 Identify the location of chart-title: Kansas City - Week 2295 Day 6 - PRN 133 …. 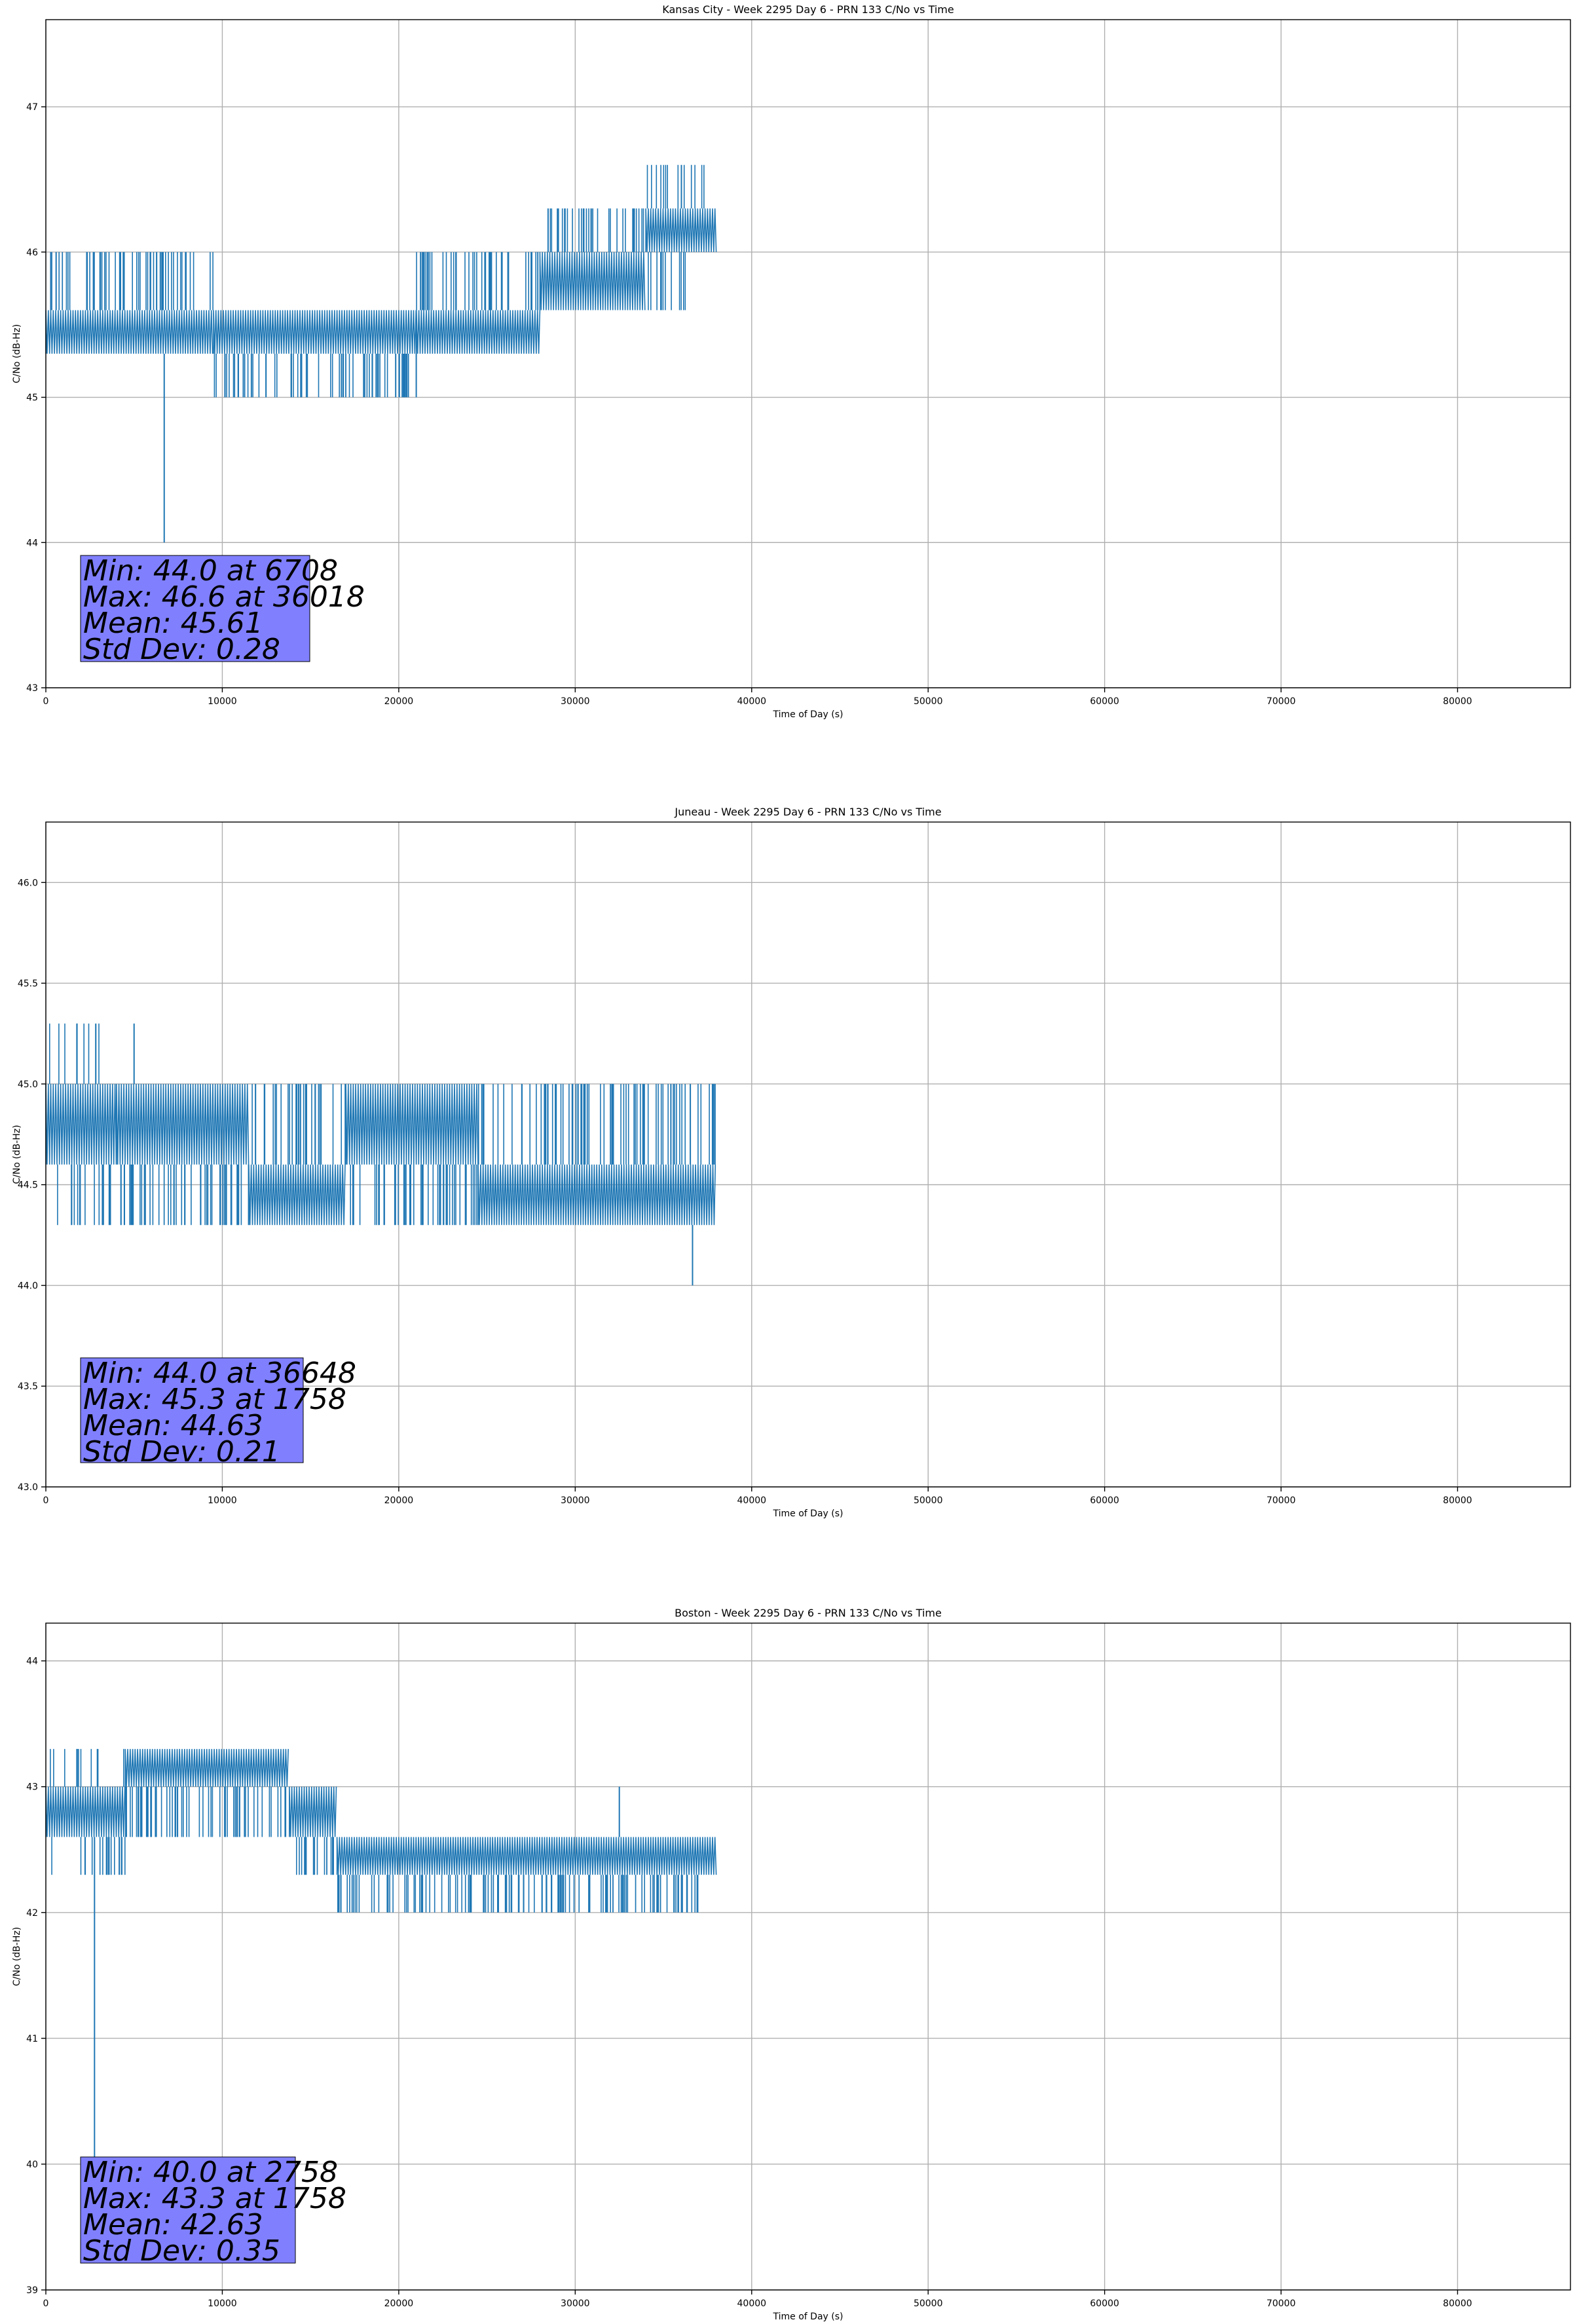
(808, 9).